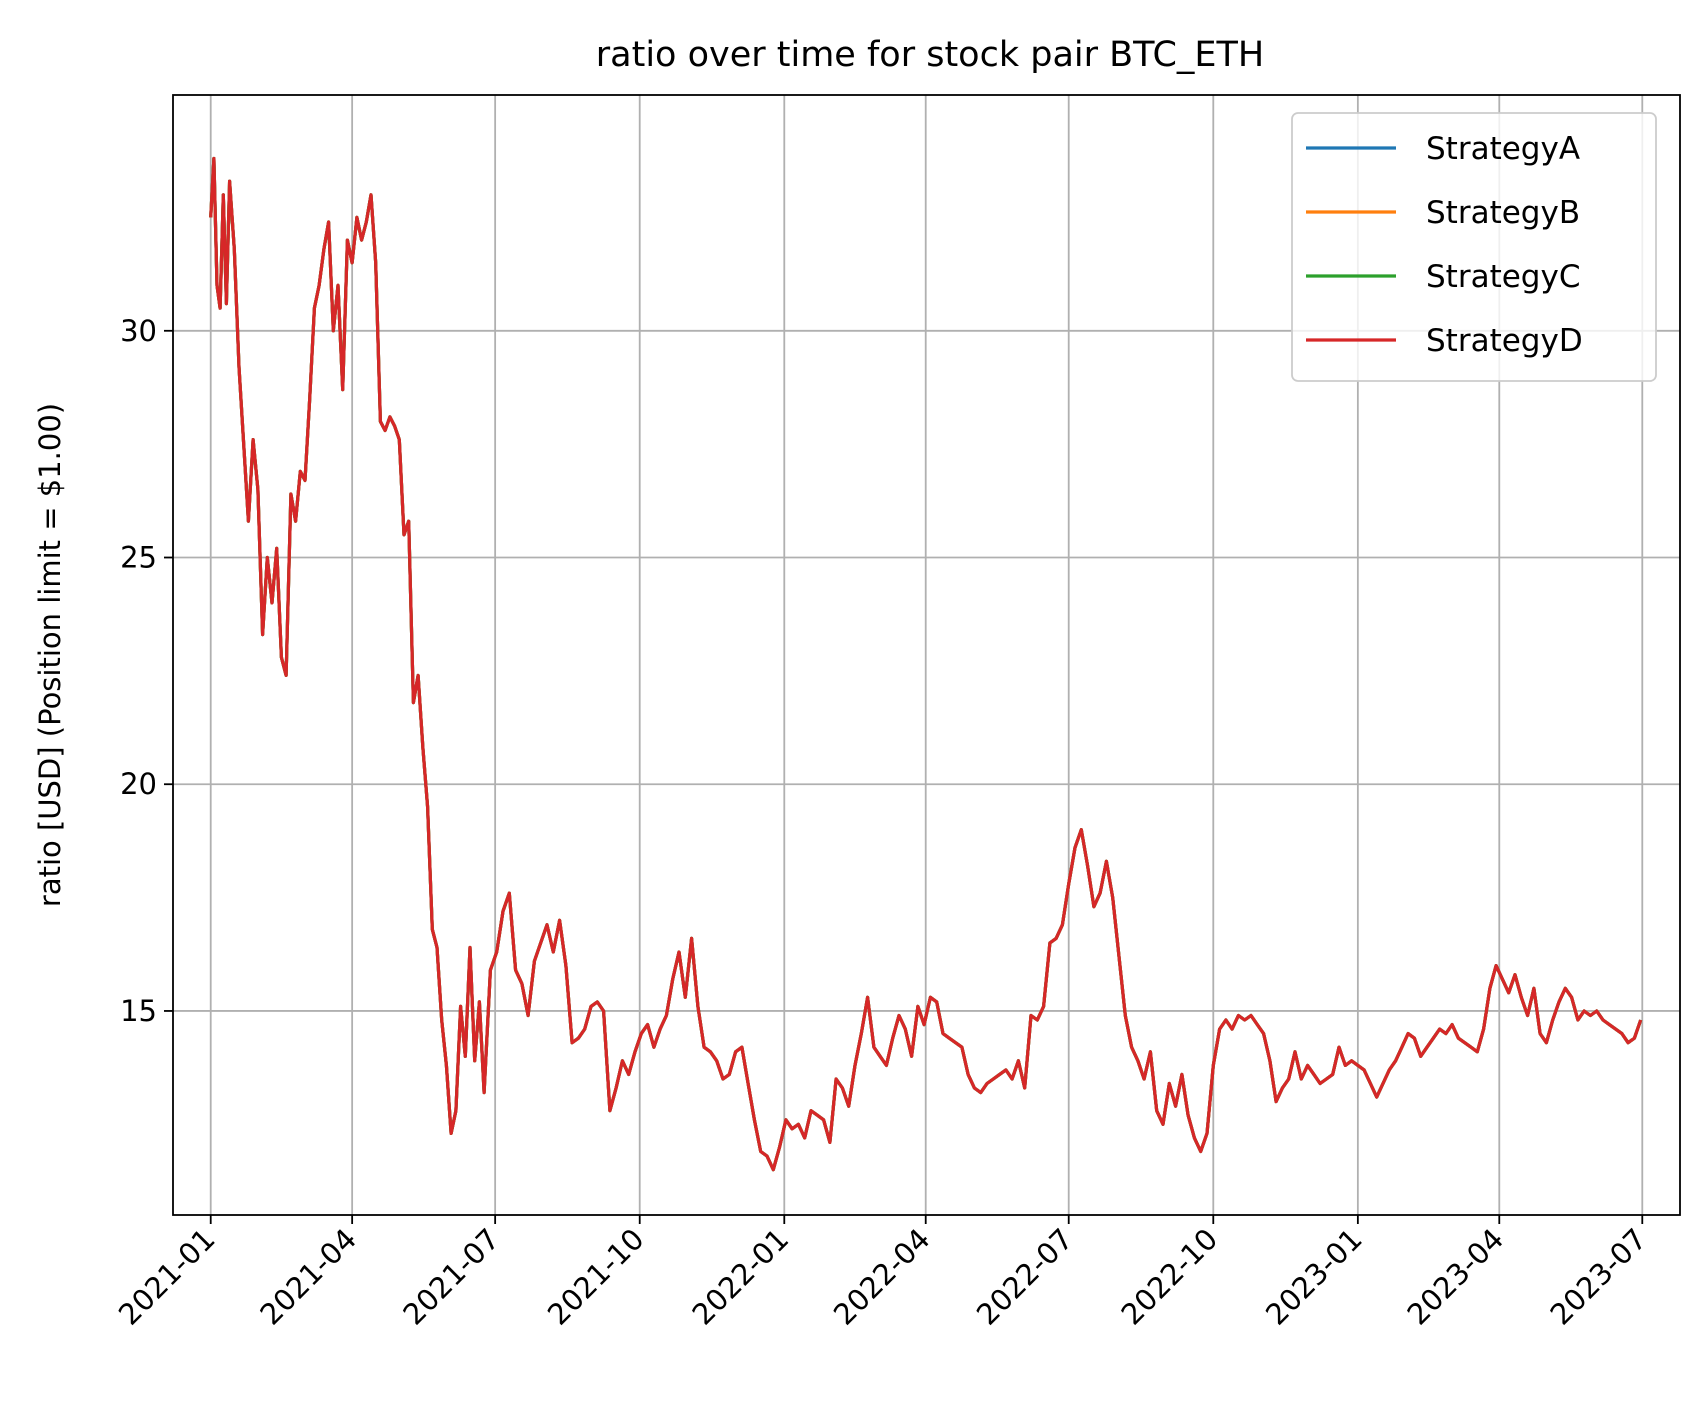 This screenshot has height=1413, width=1700. Describe the element at coordinates (138, 558) in the screenshot. I see `y-tick-label: 25` at that location.